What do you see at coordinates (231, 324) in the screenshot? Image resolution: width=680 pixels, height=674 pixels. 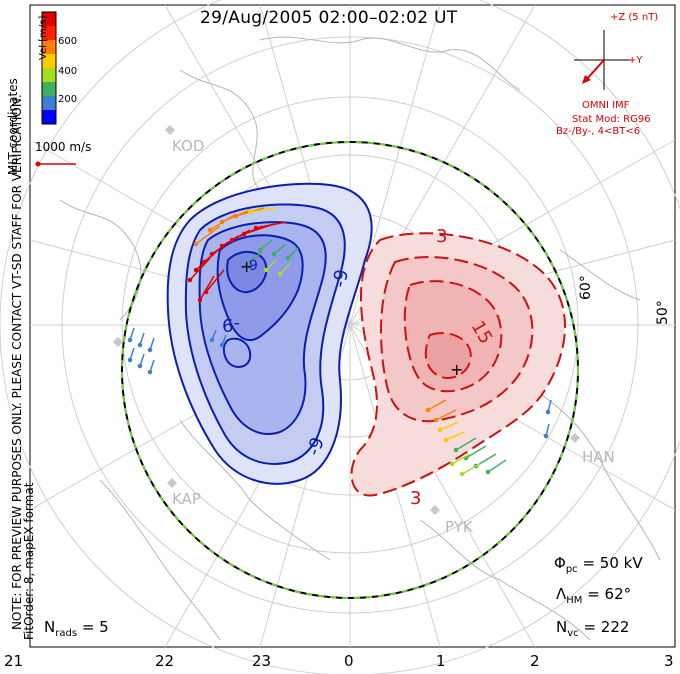 I see `contour-label-neg-2: -9` at bounding box center [231, 324].